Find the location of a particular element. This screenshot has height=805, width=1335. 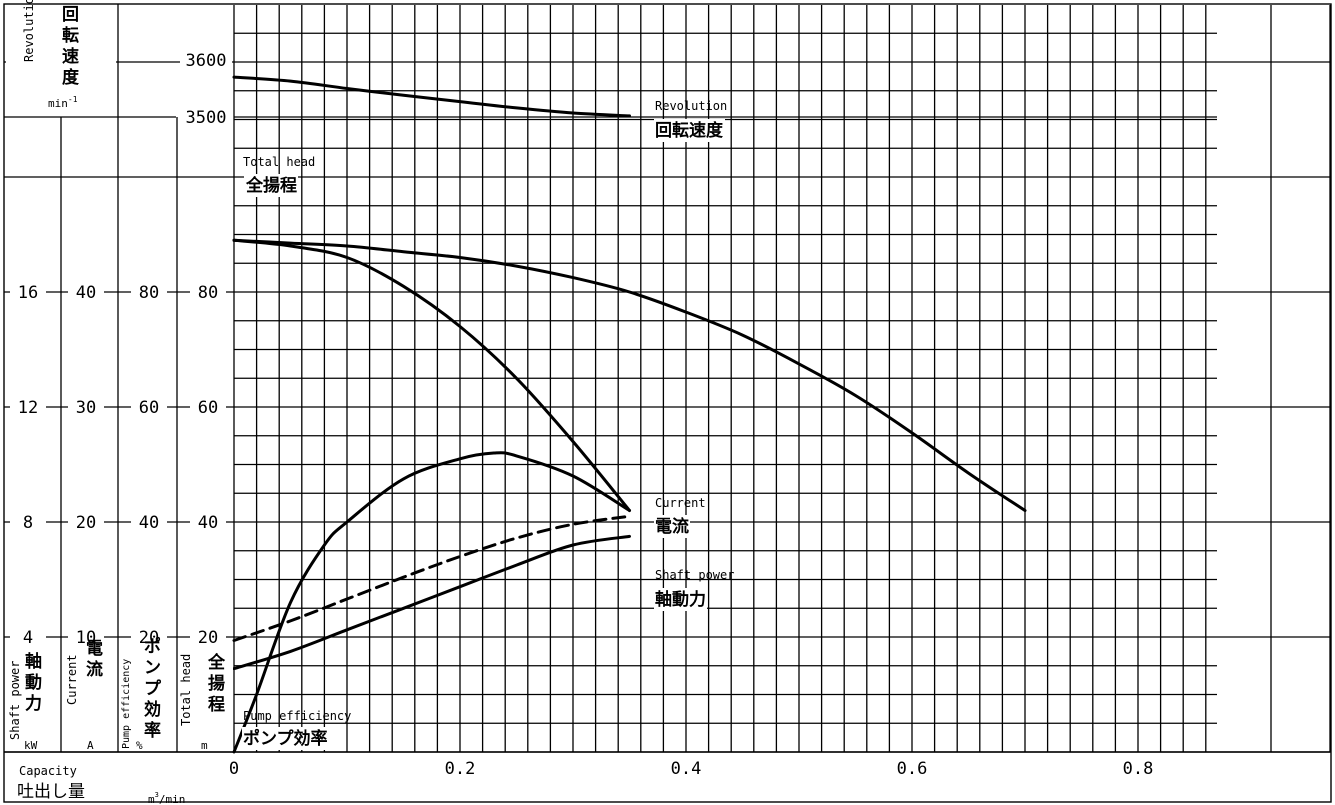

power-tick-label: 12 is located at coordinates (28, 408).